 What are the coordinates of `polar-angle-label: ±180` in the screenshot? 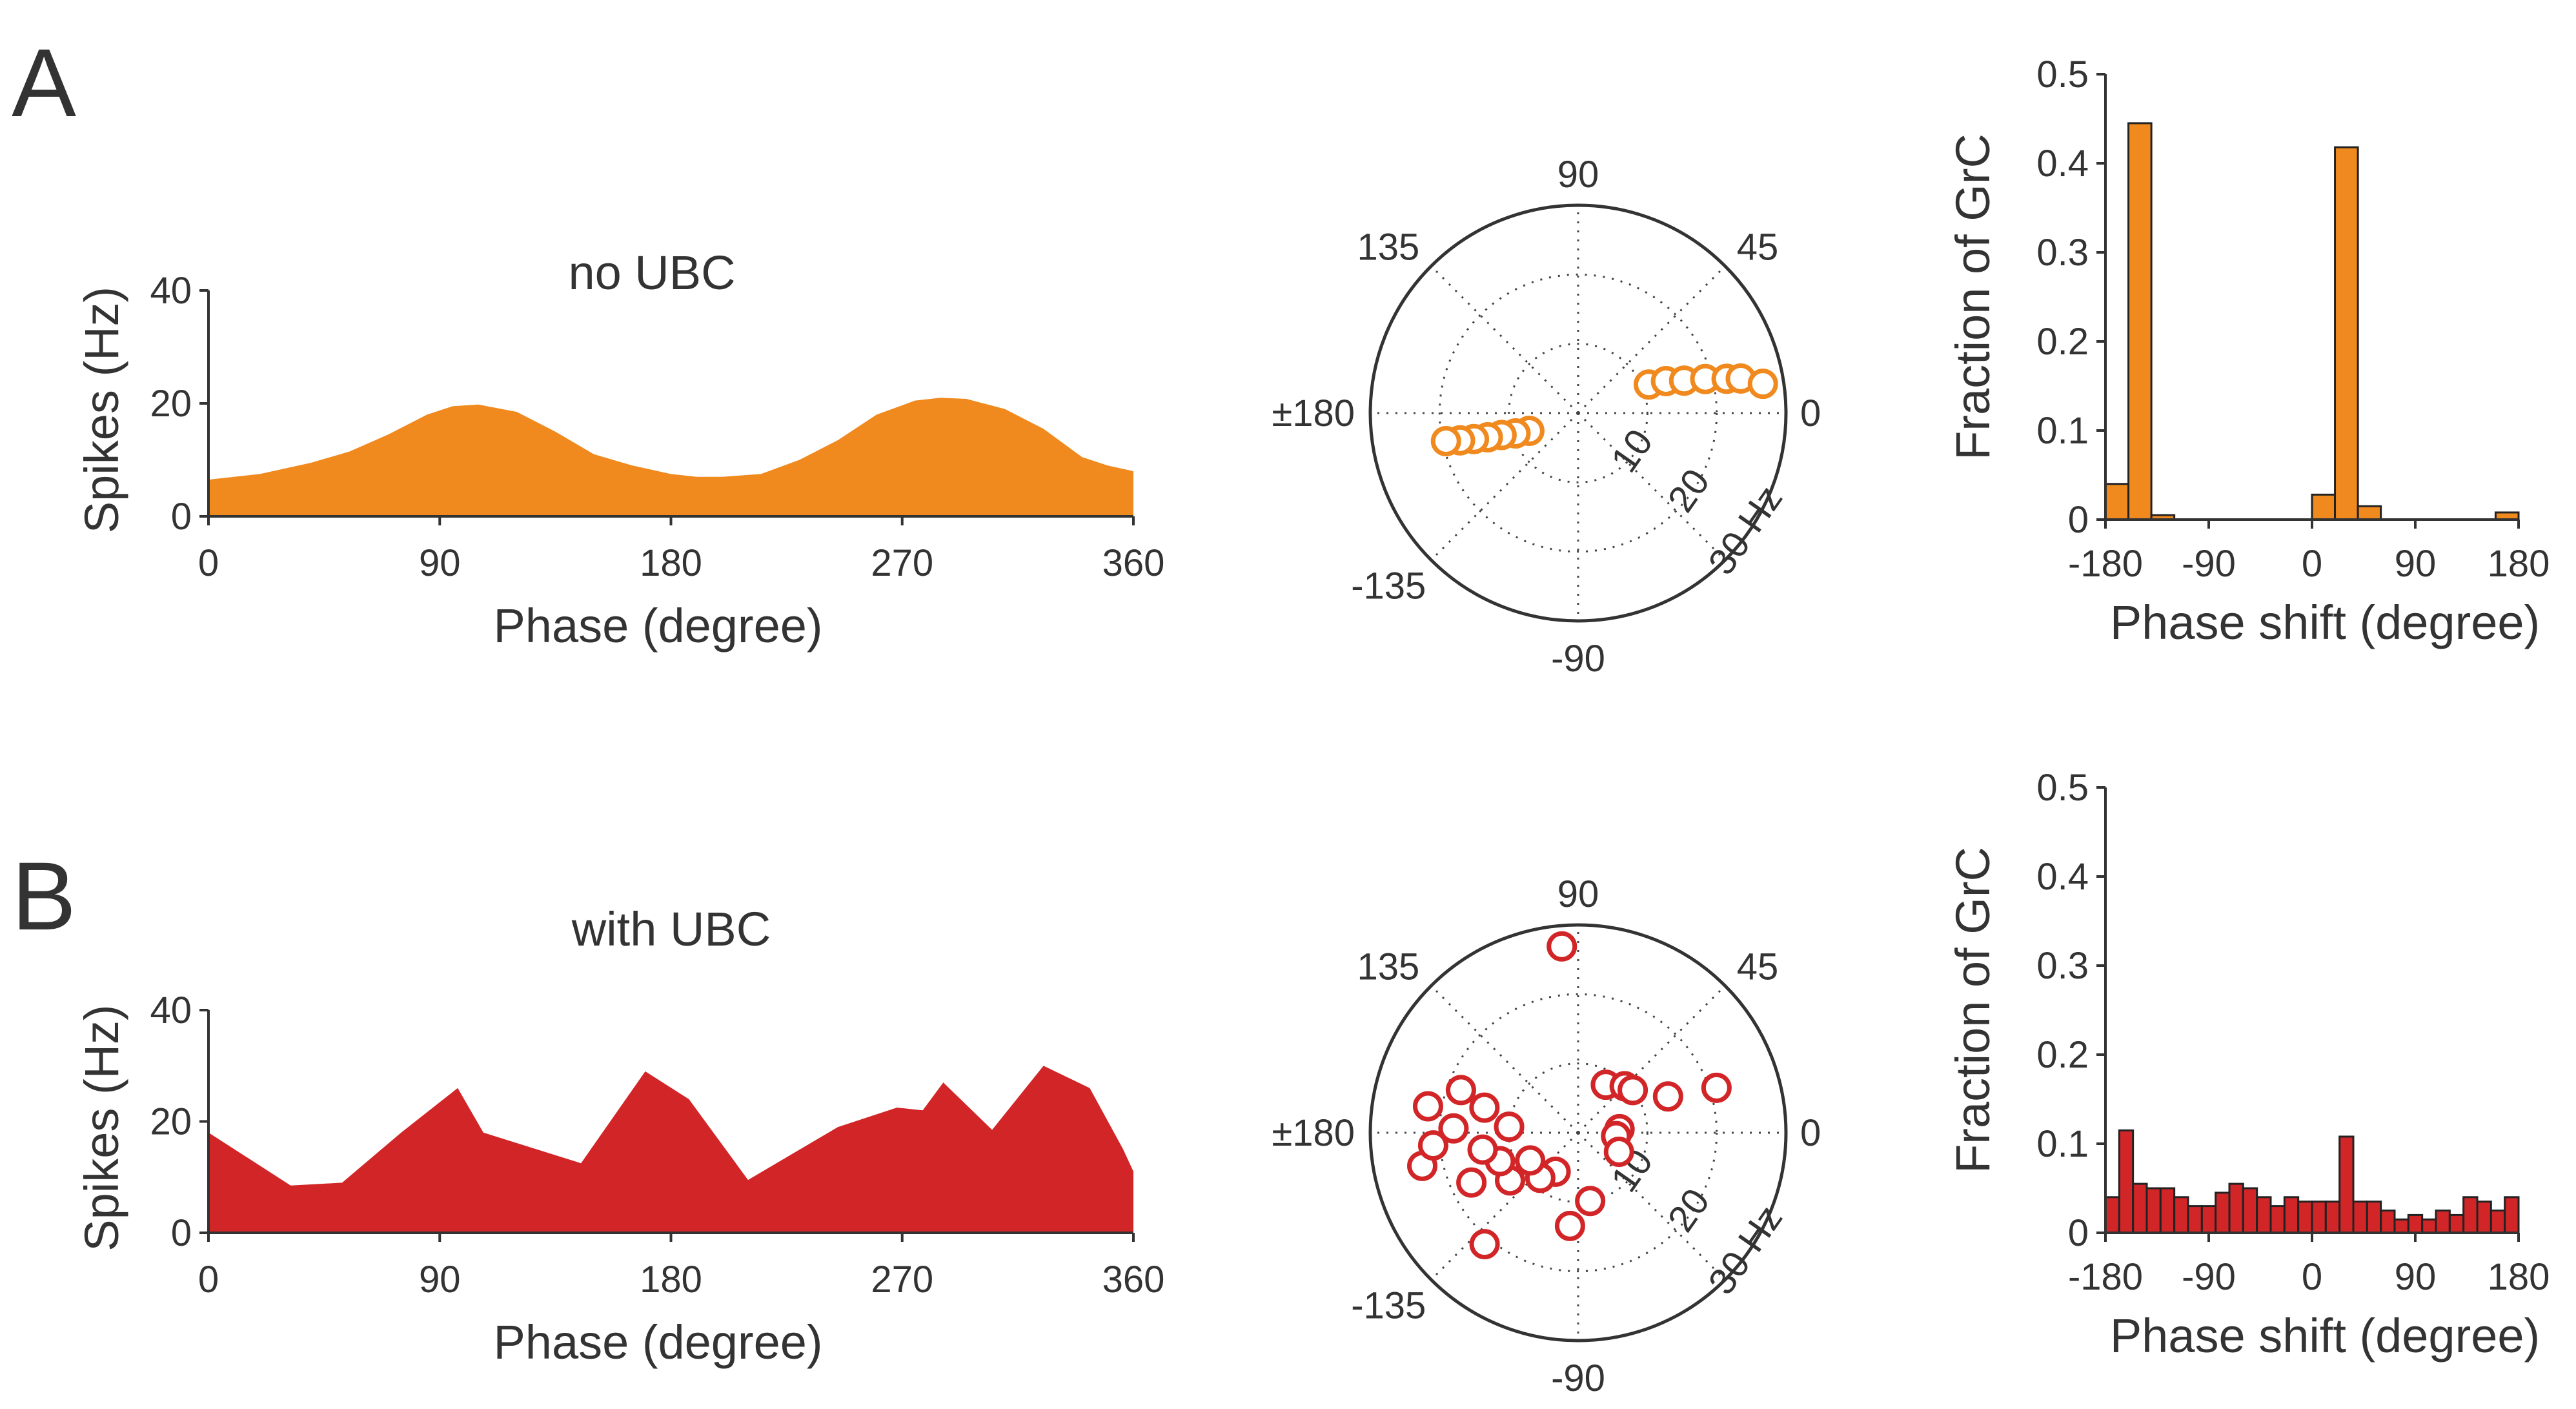 It's located at (1313, 413).